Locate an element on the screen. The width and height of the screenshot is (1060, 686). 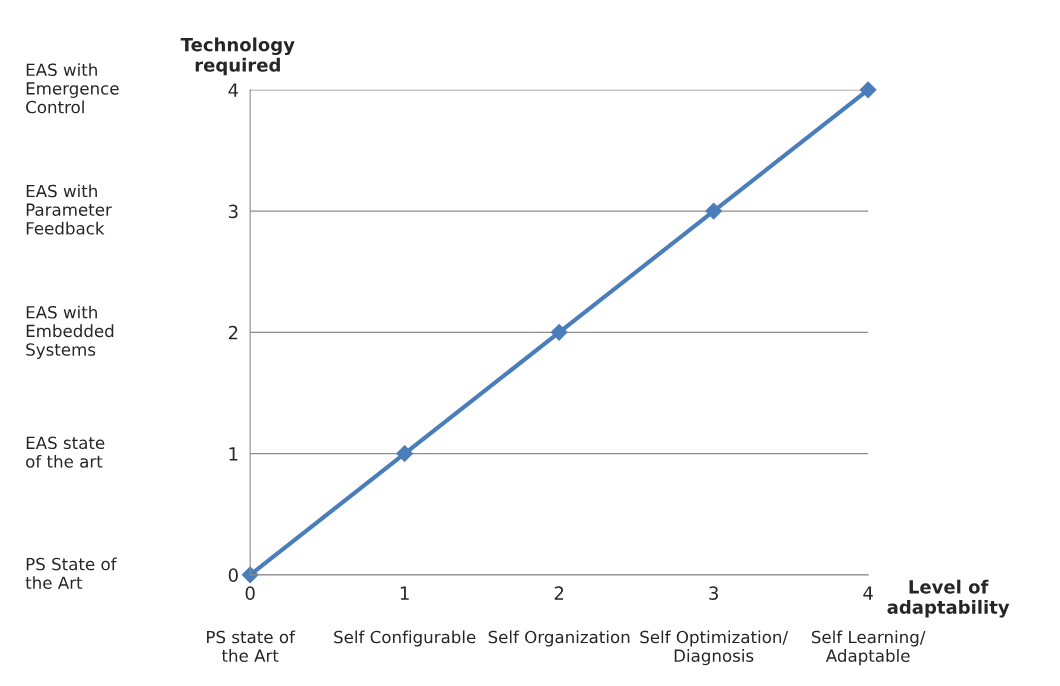
text: EAS with Emergence Control is located at coordinates (72, 88).